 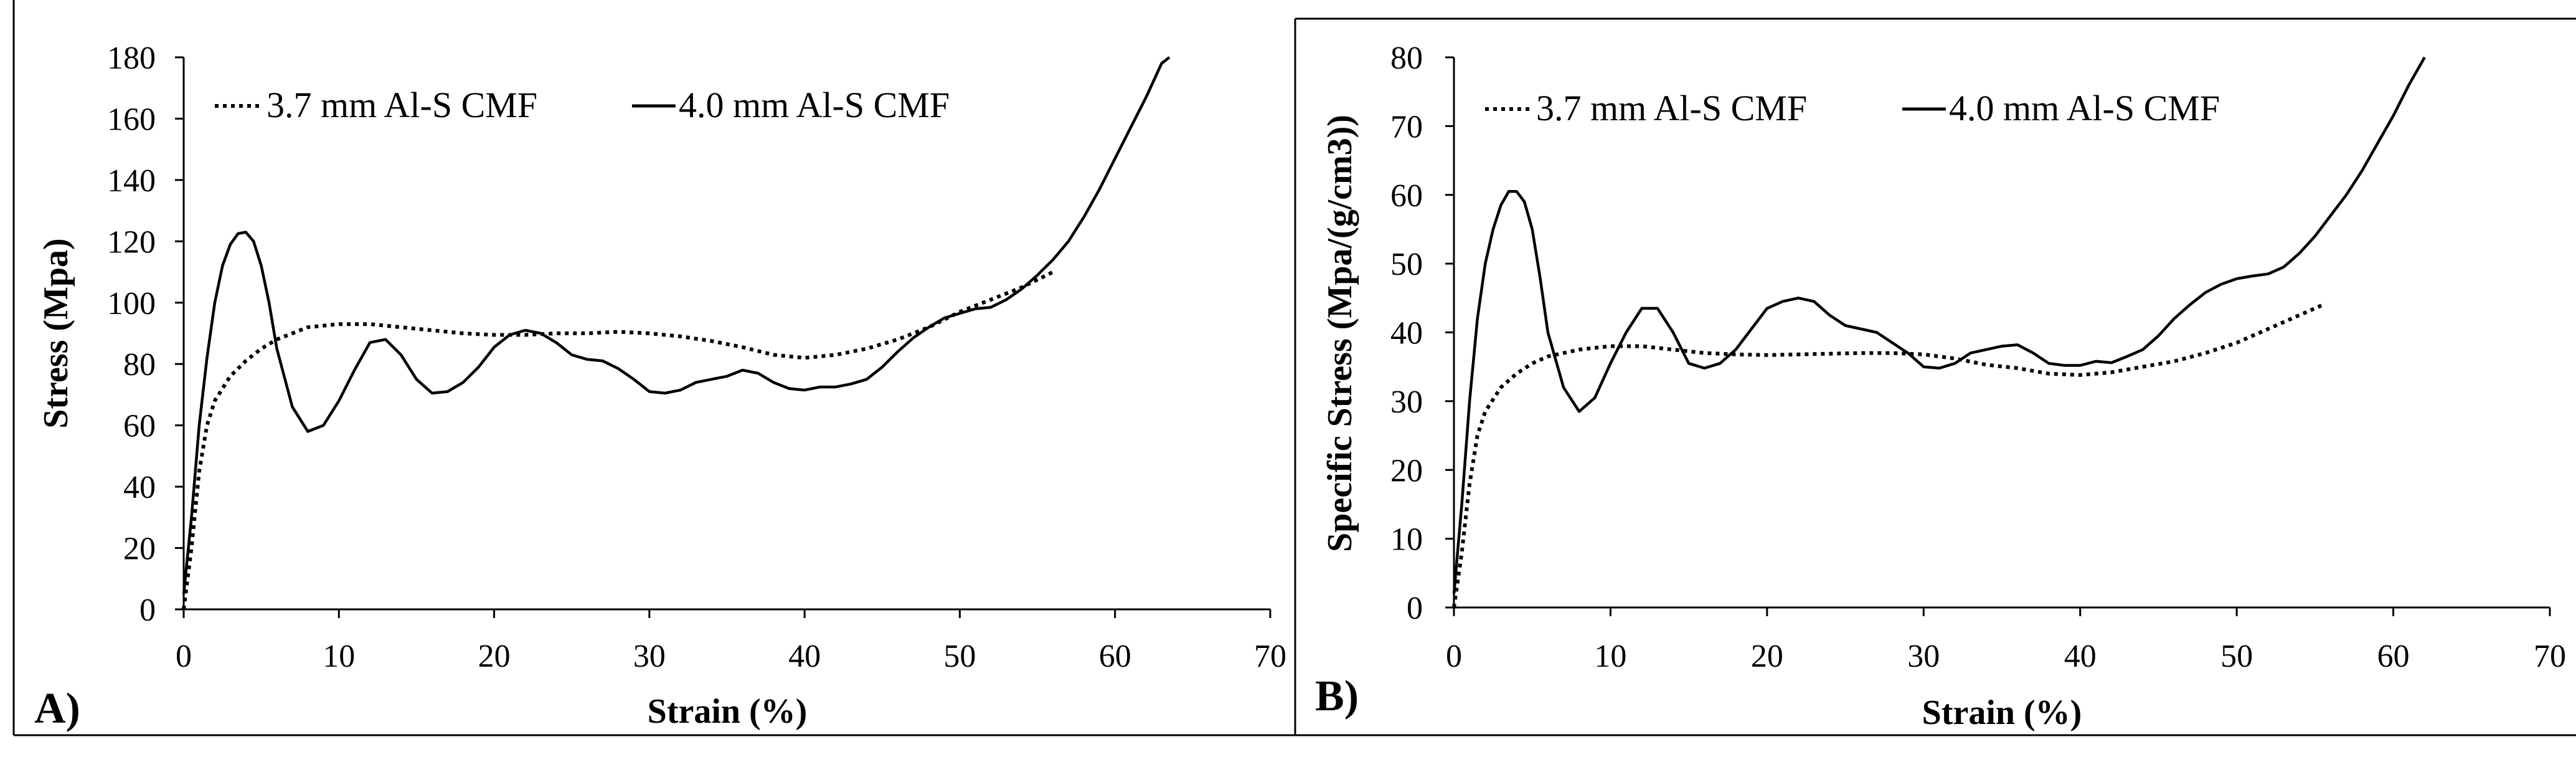 What do you see at coordinates (728, 711) in the screenshot?
I see `panel-a-x-axis-label: Strain (%)` at bounding box center [728, 711].